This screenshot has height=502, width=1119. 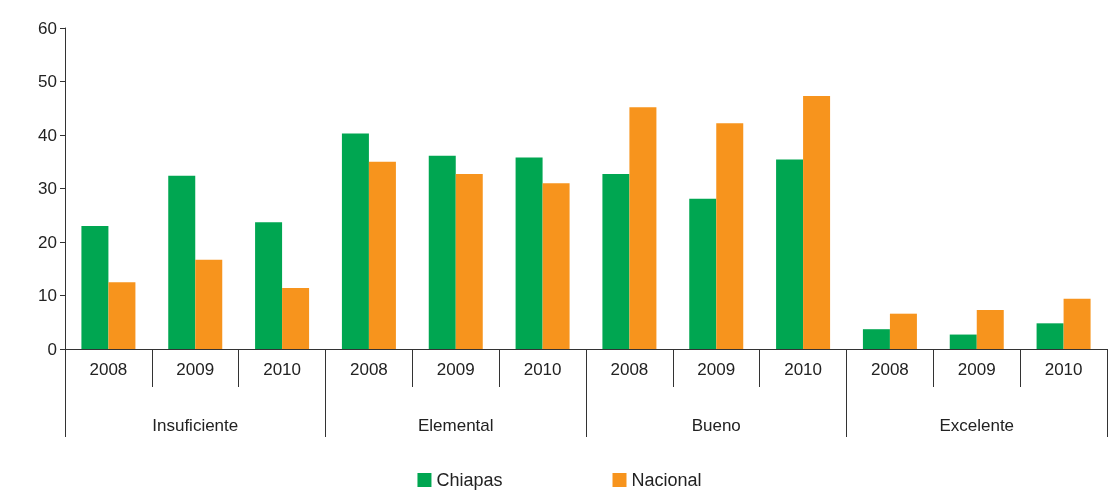 What do you see at coordinates (47, 188) in the screenshot?
I see `y-tick-label: 30` at bounding box center [47, 188].